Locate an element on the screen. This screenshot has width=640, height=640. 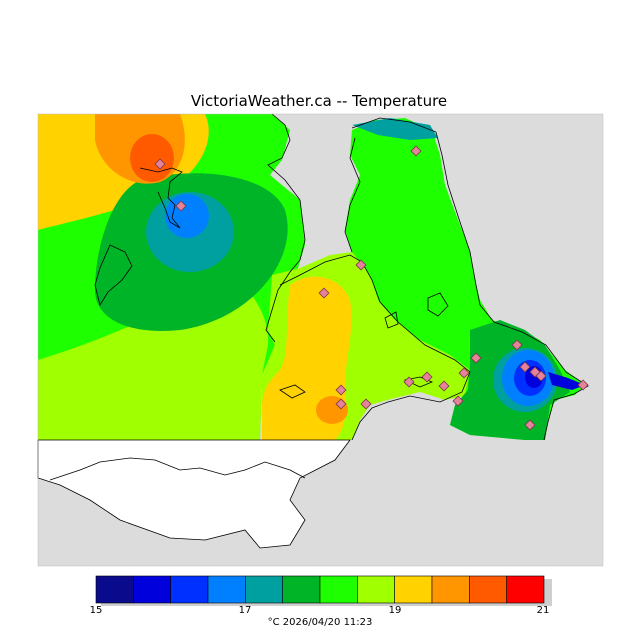
coastline-island-west is located at coordinates (113, 275).